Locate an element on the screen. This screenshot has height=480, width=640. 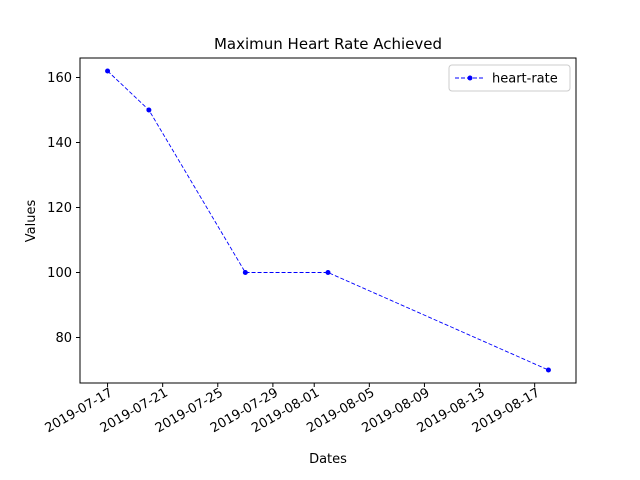
y-tick-label-4: 160 is located at coordinates (59, 78).